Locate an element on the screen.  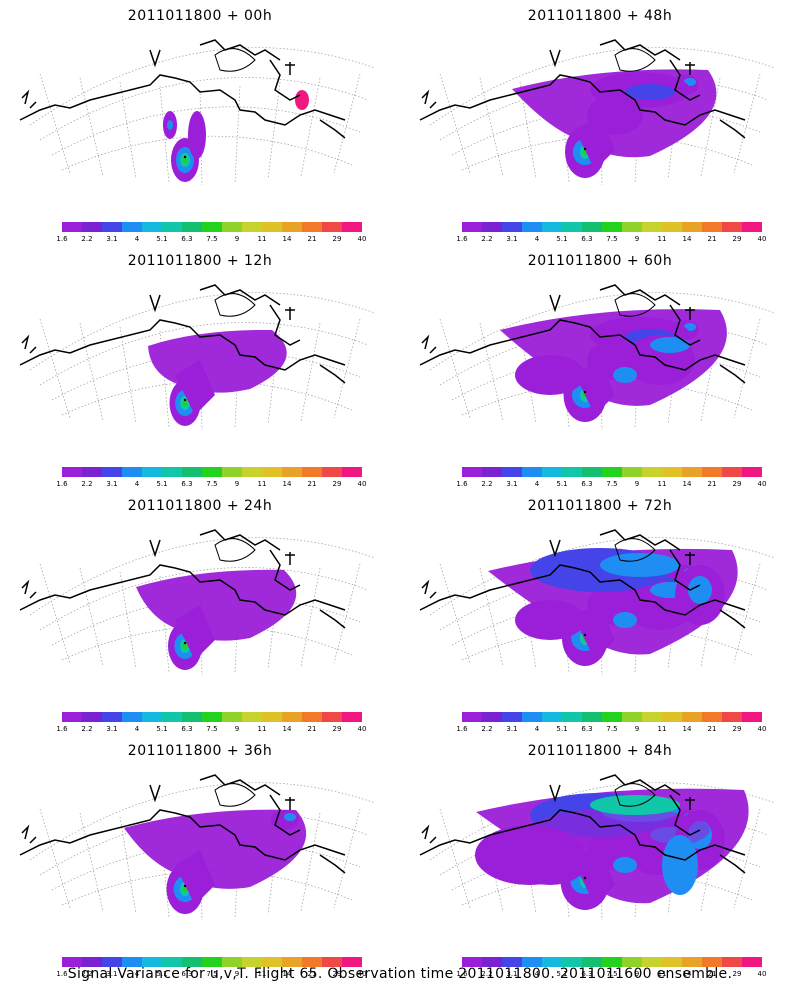
panel-title: 2011011800 + 48h is located at coordinates (600, 16).